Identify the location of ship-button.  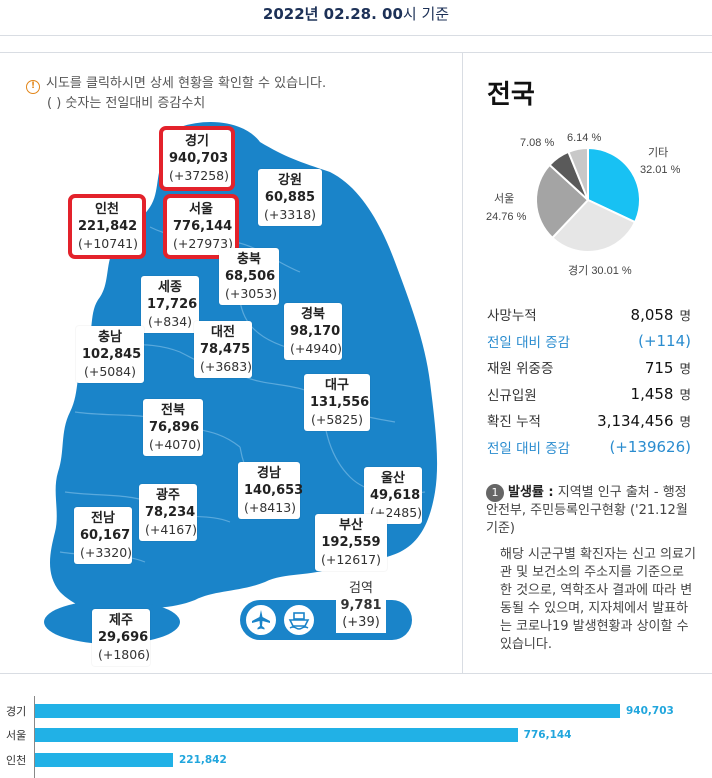
(299, 620).